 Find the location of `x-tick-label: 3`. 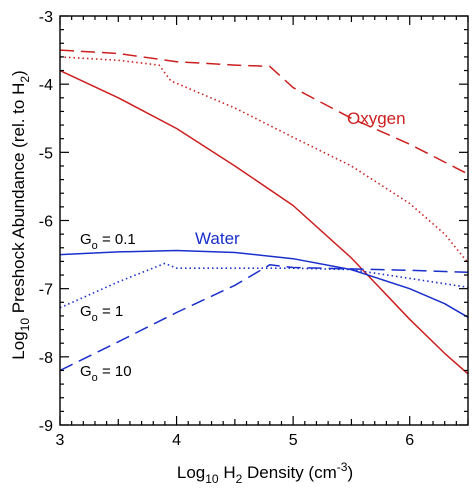

x-tick-label: 3 is located at coordinates (60, 440).